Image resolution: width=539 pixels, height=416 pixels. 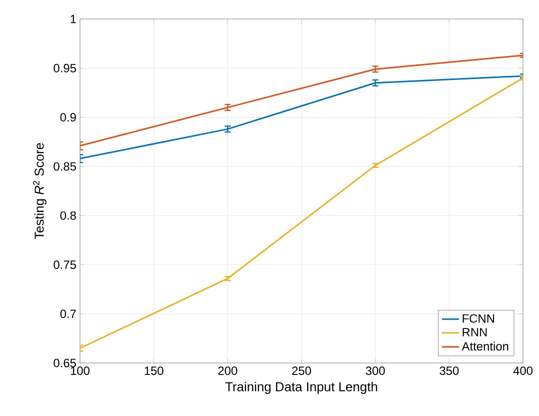 What do you see at coordinates (68, 117) in the screenshot?
I see `y-tick-label: 0.9` at bounding box center [68, 117].